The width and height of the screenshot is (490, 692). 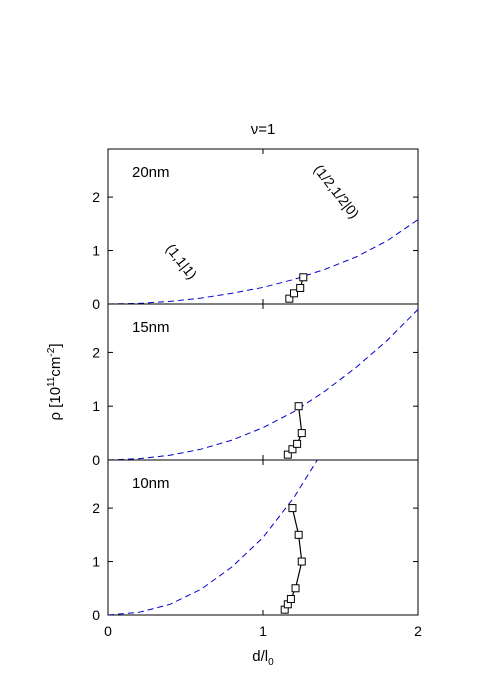 What do you see at coordinates (263, 129) in the screenshot?
I see `chart-title: ν=1` at bounding box center [263, 129].